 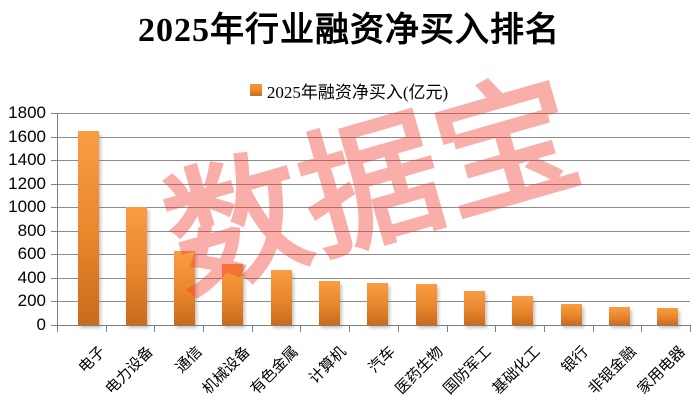 I want to click on bar-机械设备, so click(x=233, y=294).